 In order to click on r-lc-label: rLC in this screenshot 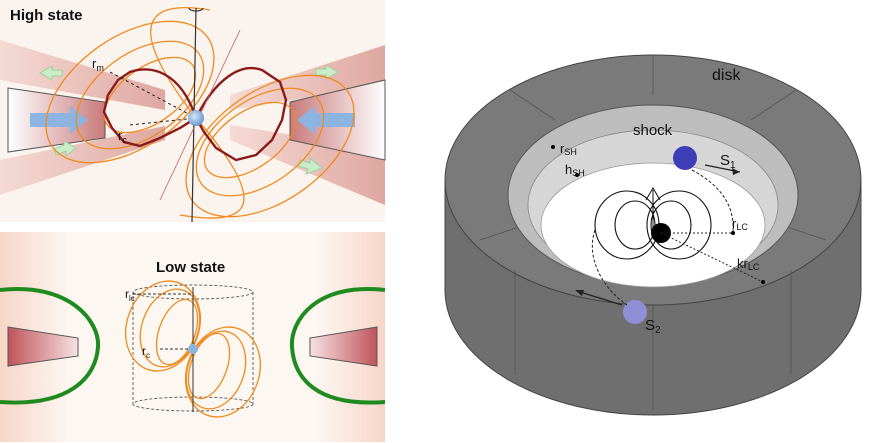, I will do `click(740, 224)`.